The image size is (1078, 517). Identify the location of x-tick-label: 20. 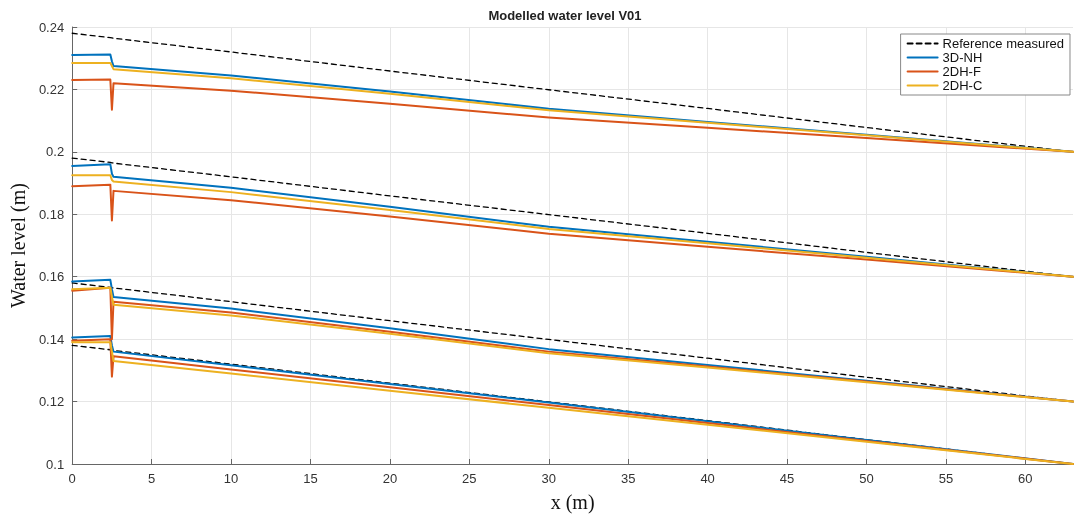
(390, 478).